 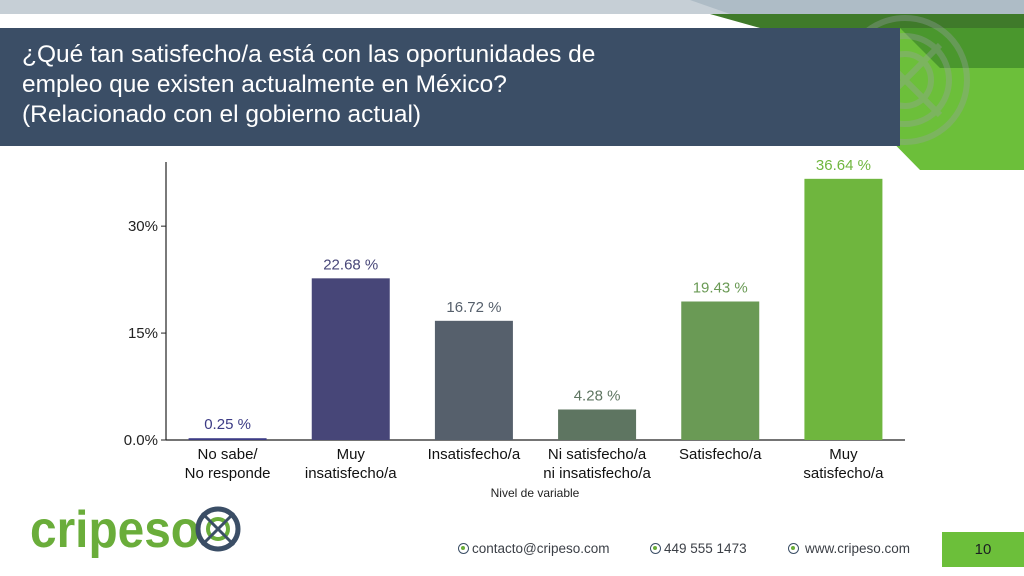 I want to click on logo-compass-icon, so click(x=218, y=529).